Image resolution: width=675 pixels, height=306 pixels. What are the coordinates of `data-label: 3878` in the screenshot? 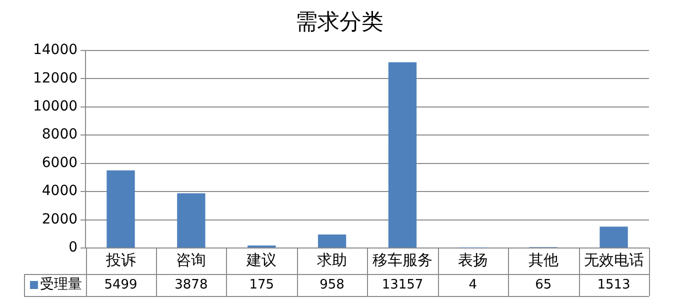 It's located at (191, 284).